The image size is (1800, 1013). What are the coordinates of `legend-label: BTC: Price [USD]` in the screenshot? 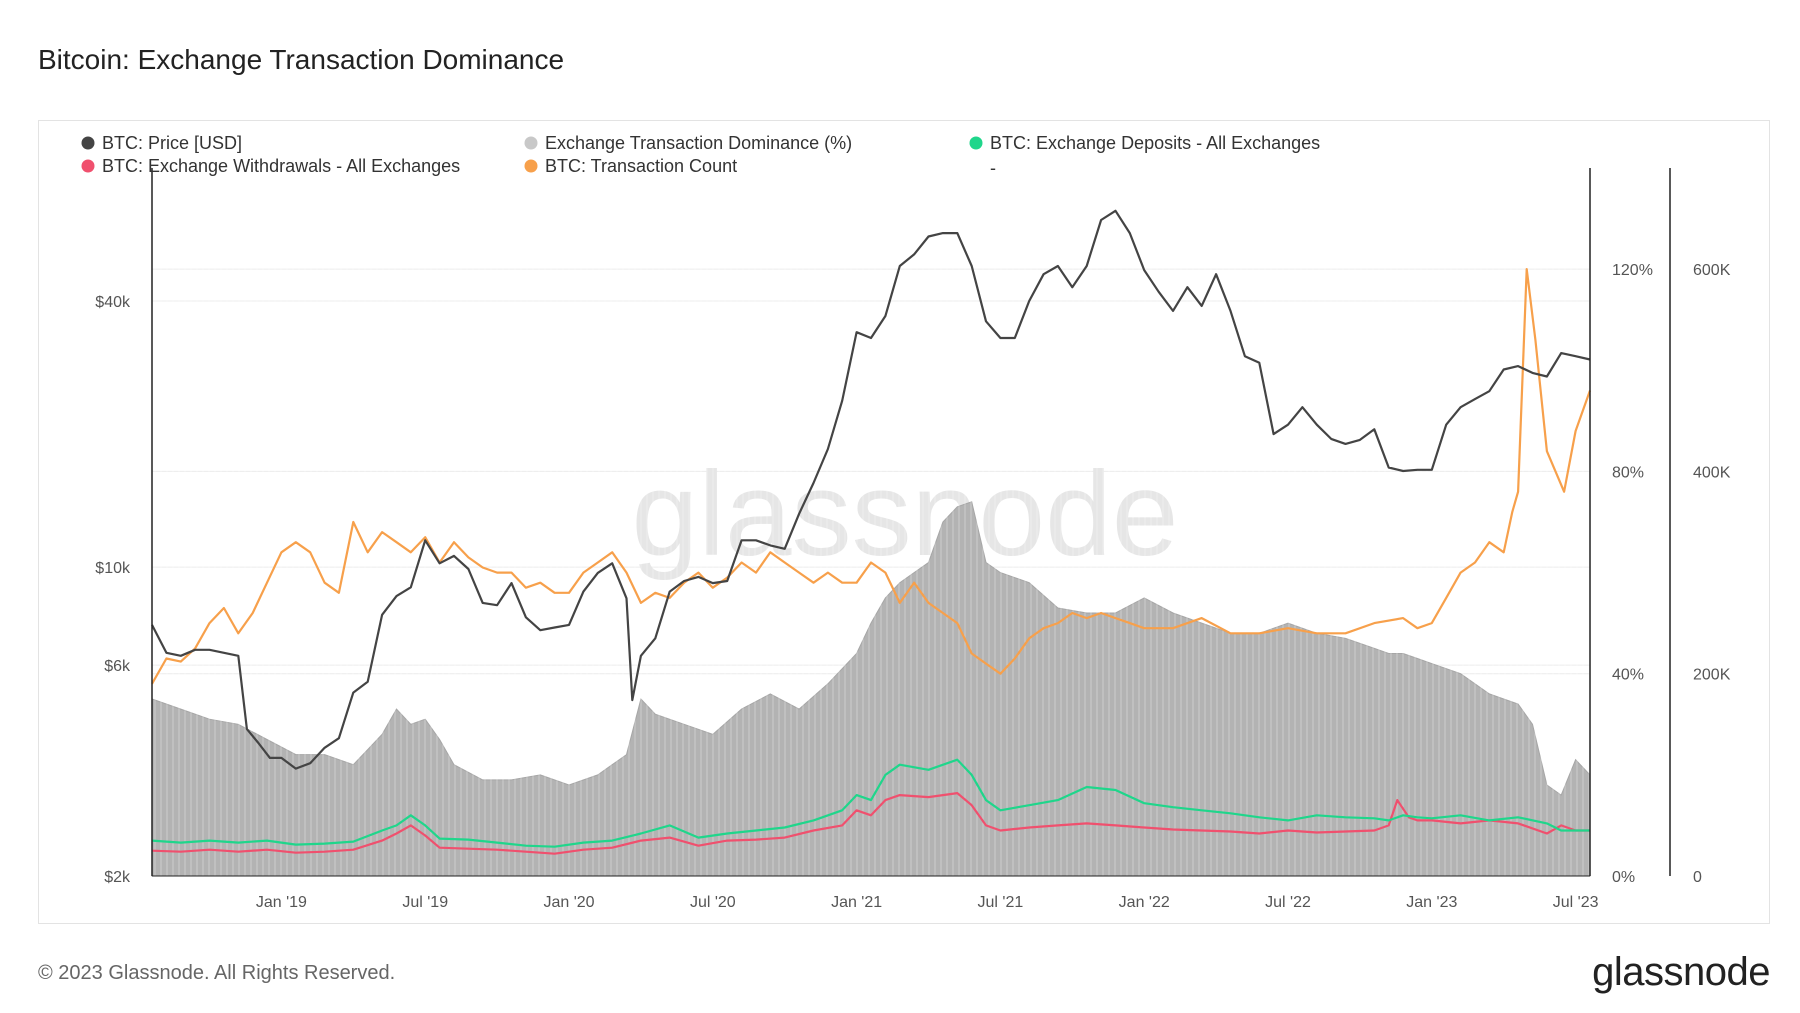 It's located at (172, 143).